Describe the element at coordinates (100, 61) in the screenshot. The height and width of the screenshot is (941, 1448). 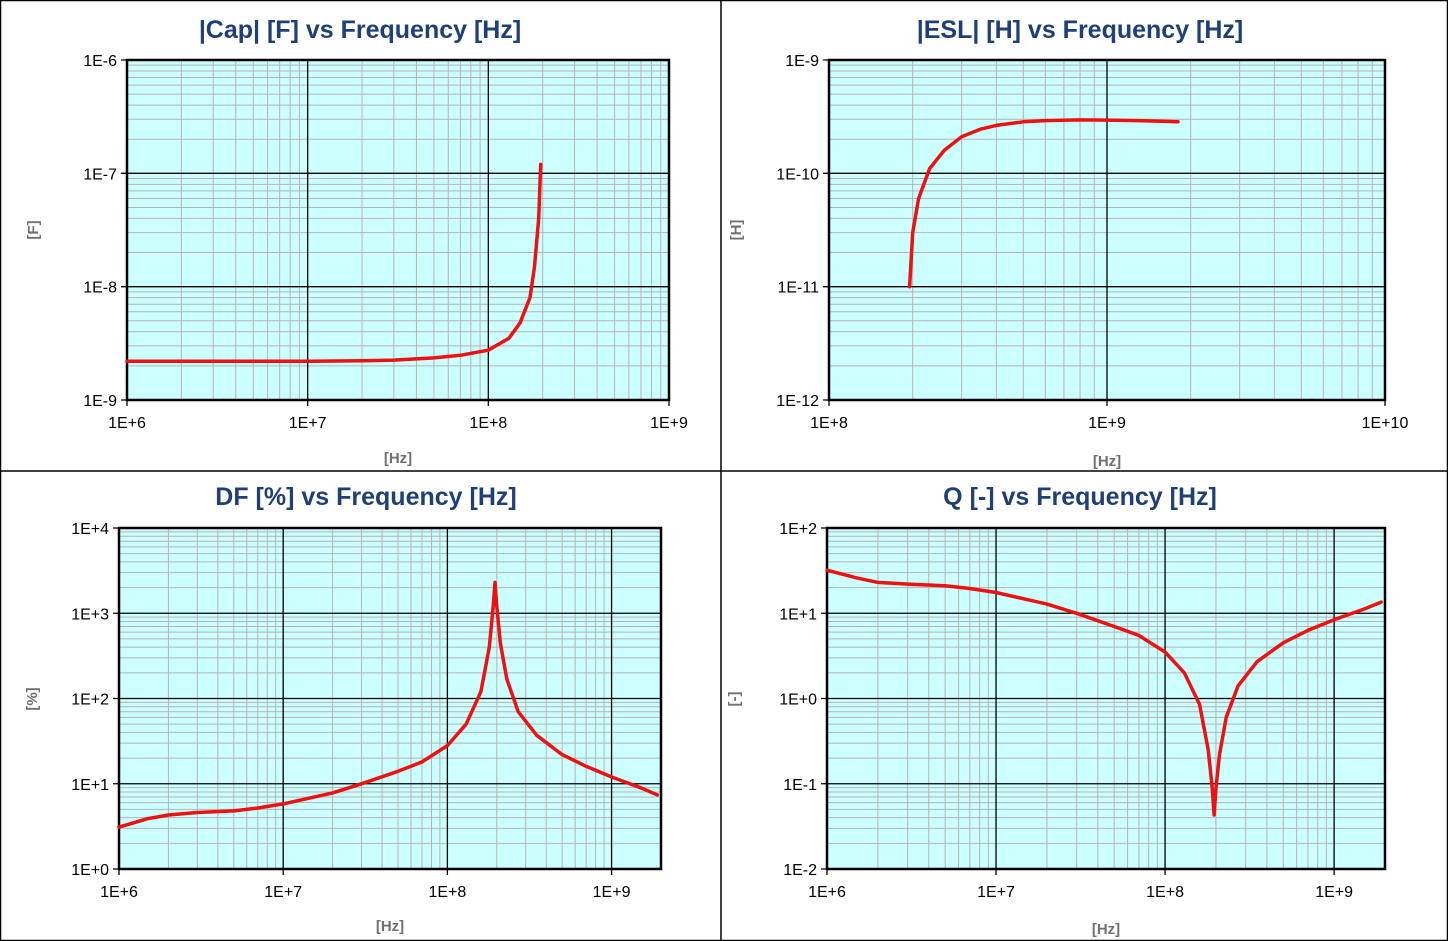
I see `y-tick-label: 1E-6` at that location.